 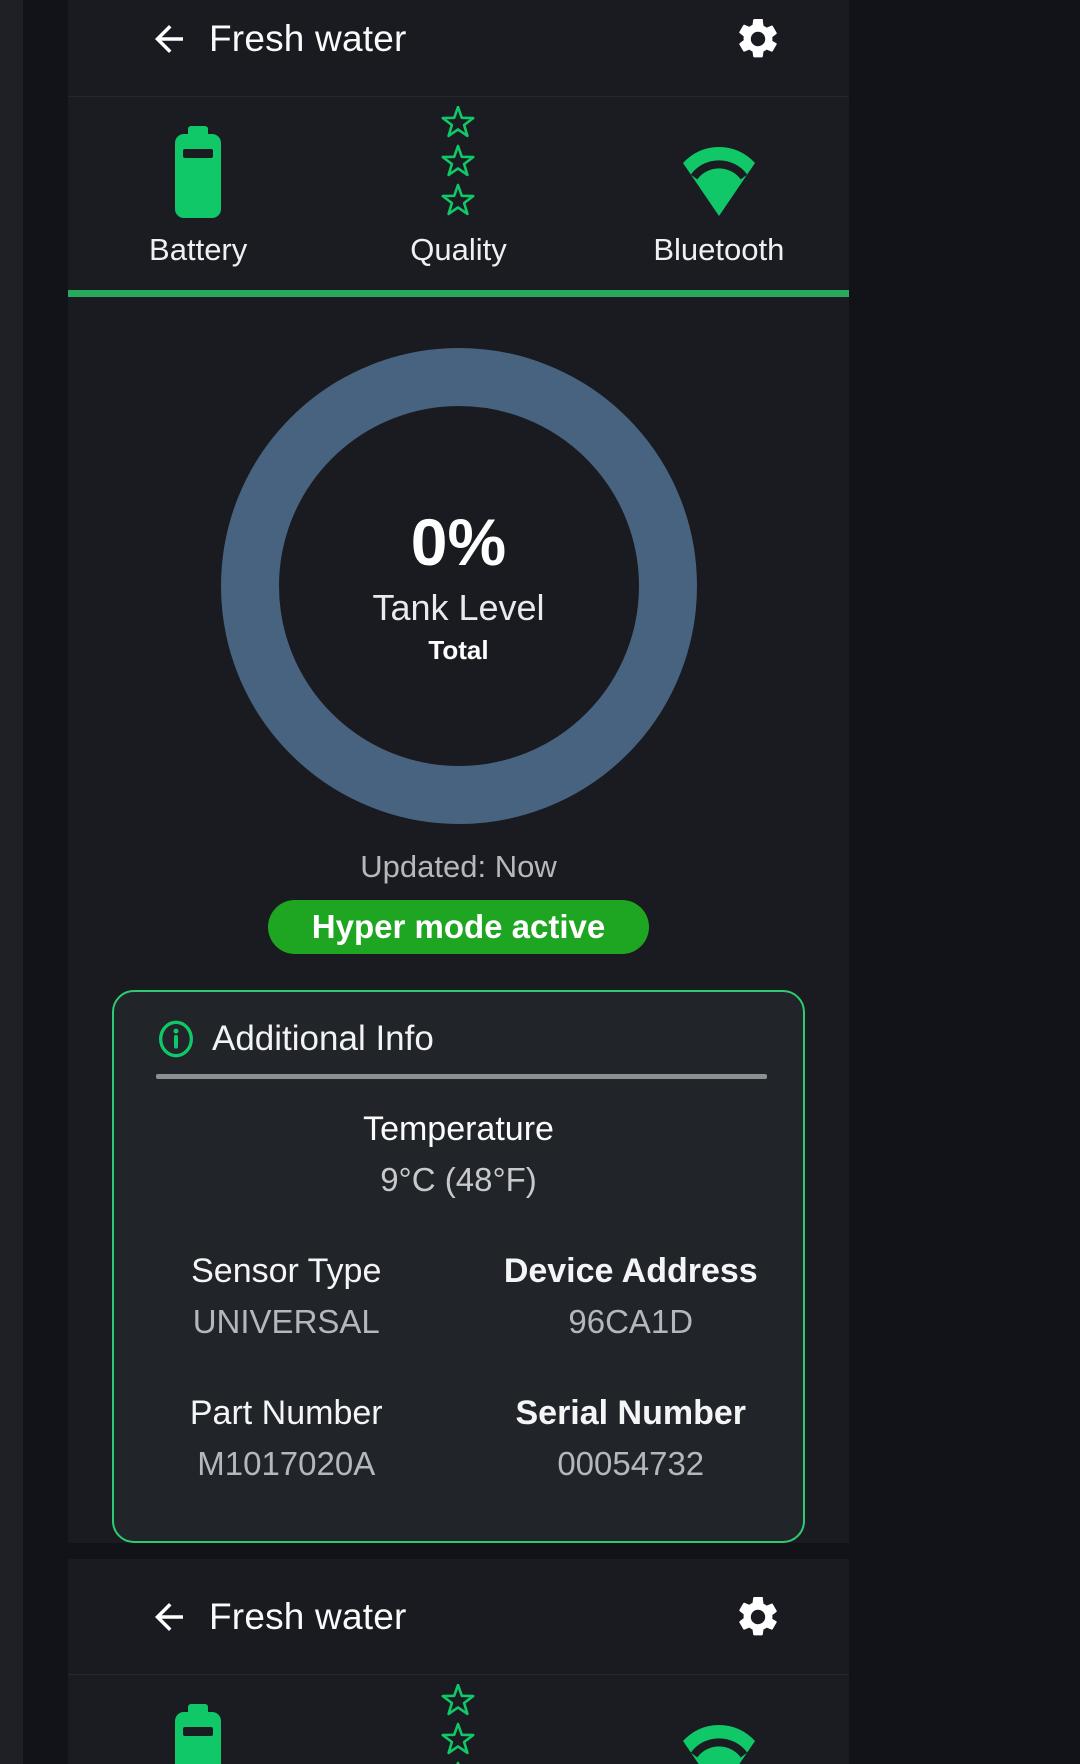 What do you see at coordinates (458, 650) in the screenshot?
I see `tank-total-label: Total` at bounding box center [458, 650].